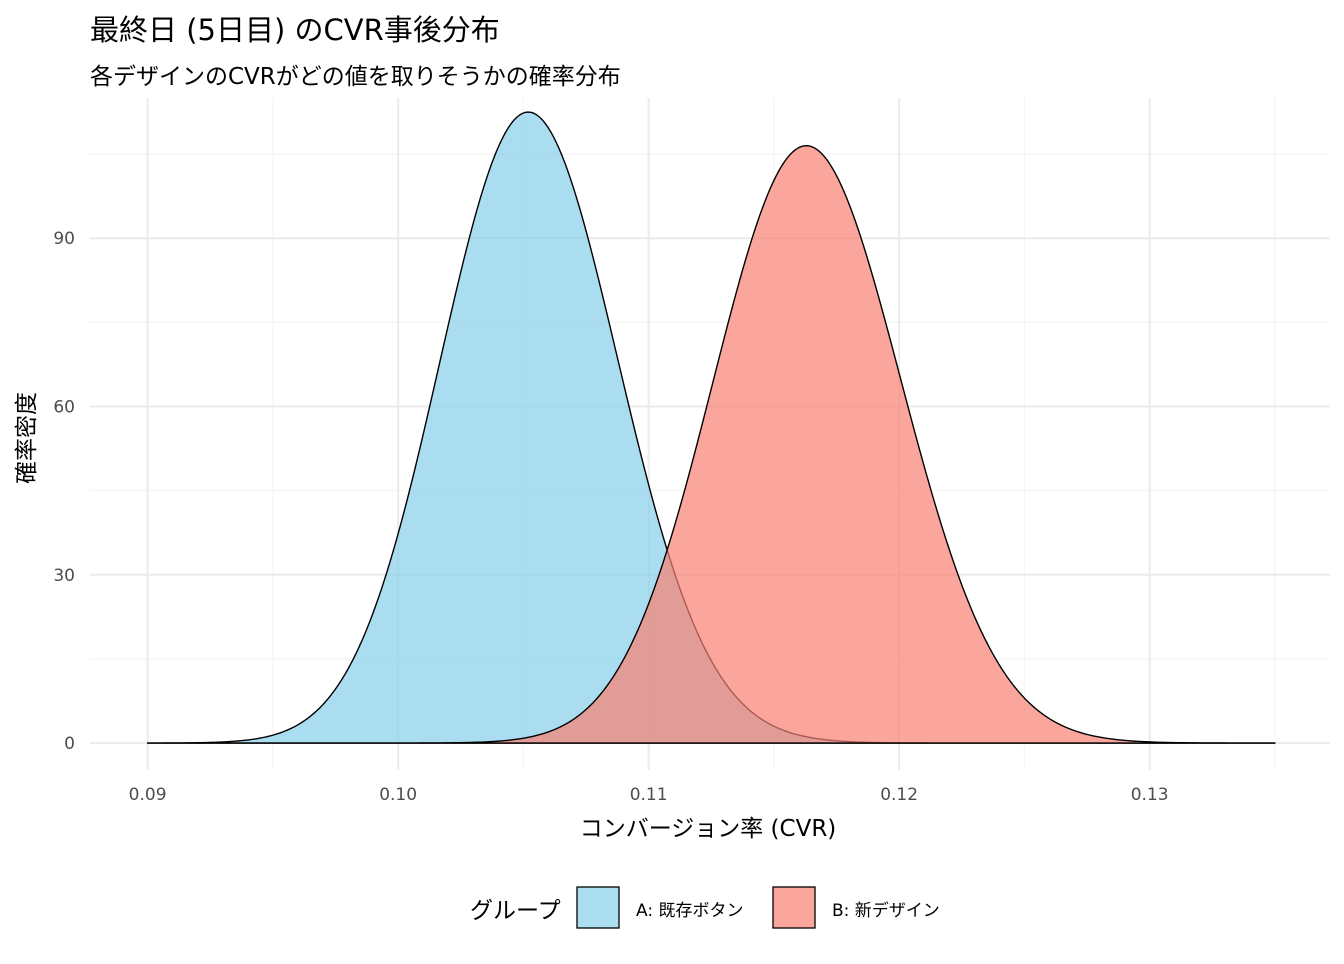 This screenshot has width=1344, height=964. What do you see at coordinates (148, 795) in the screenshot?
I see `x-tick-label-0: 0.09` at bounding box center [148, 795].